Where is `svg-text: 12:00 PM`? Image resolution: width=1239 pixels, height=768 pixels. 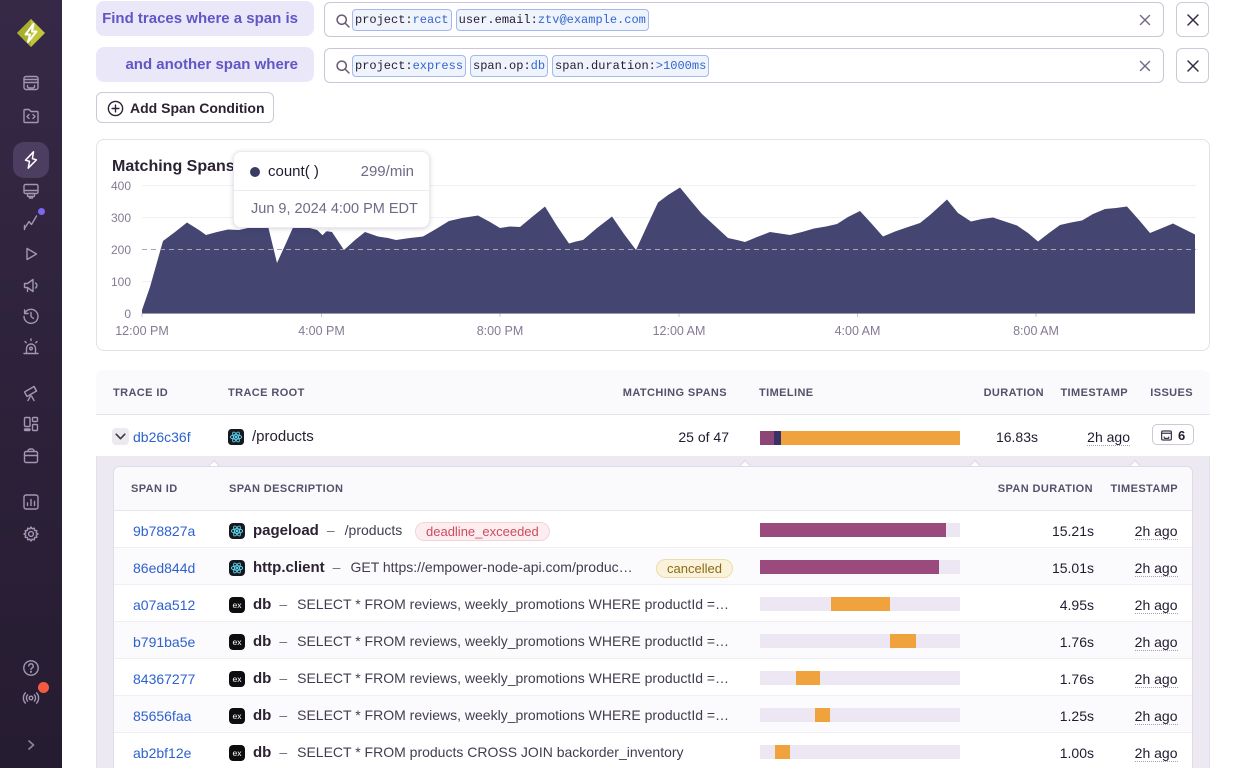
svg-text: 12:00 PM is located at coordinates (142, 331).